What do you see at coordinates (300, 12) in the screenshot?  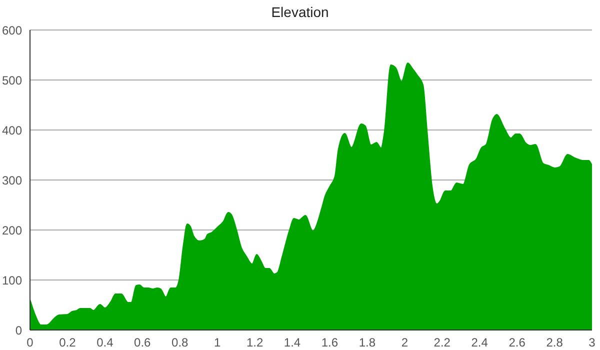 I see `chart-title: Elevation` at bounding box center [300, 12].